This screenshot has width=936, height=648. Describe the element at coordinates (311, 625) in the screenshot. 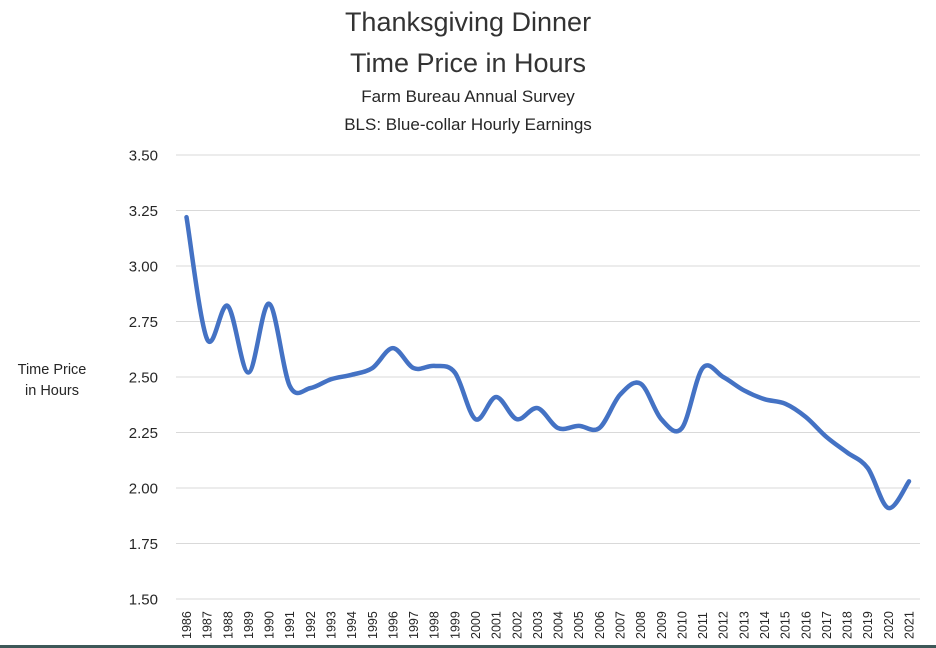

I see `x-tick-label: 1992` at that location.